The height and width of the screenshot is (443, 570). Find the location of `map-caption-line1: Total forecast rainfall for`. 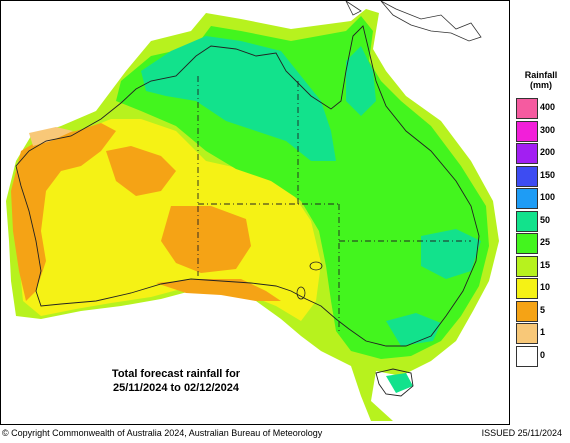

map-caption-line1: Total forecast rainfall for is located at coordinates (176, 374).